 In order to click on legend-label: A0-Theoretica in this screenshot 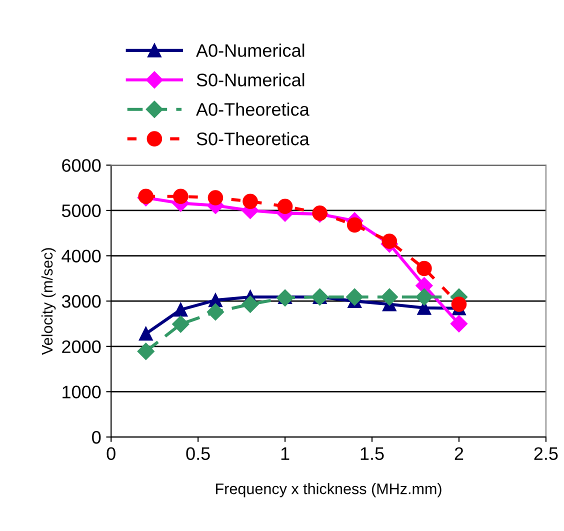, I will do `click(253, 109)`.